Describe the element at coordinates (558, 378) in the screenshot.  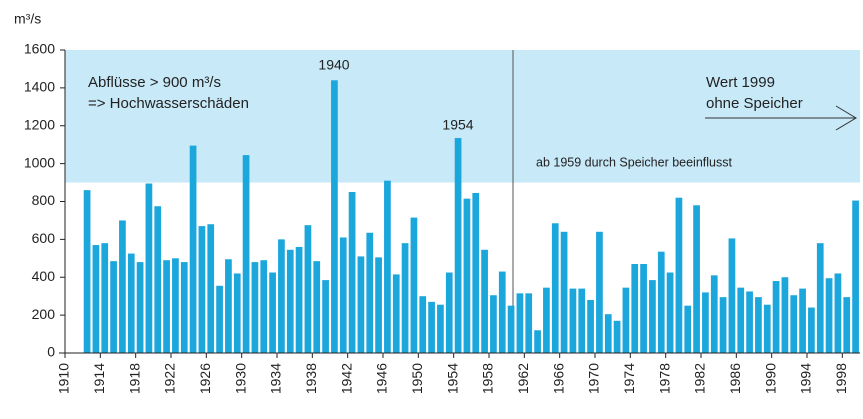
I see `x-tick-label: 1966` at that location.